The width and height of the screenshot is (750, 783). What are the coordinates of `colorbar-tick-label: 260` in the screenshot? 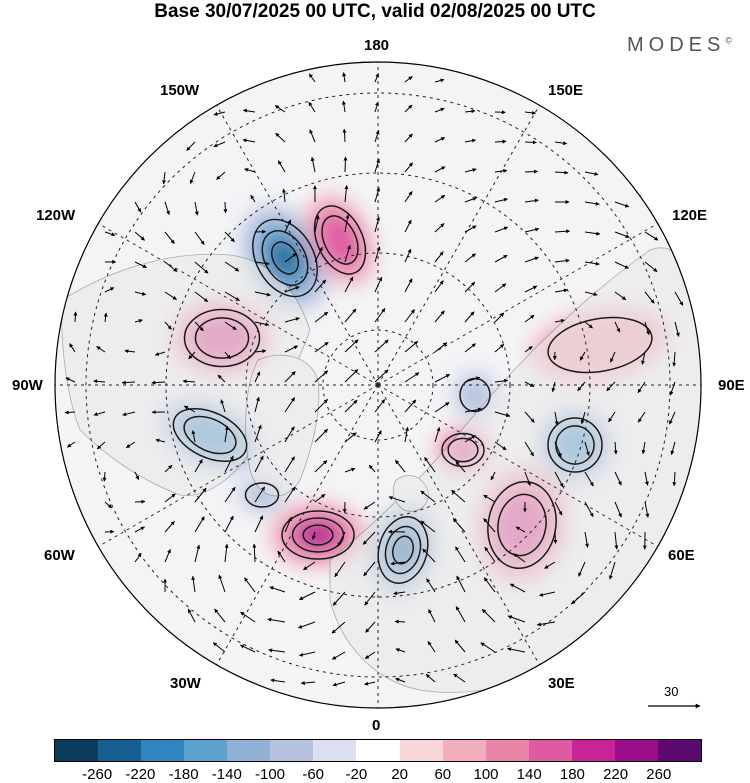 It's located at (659, 774).